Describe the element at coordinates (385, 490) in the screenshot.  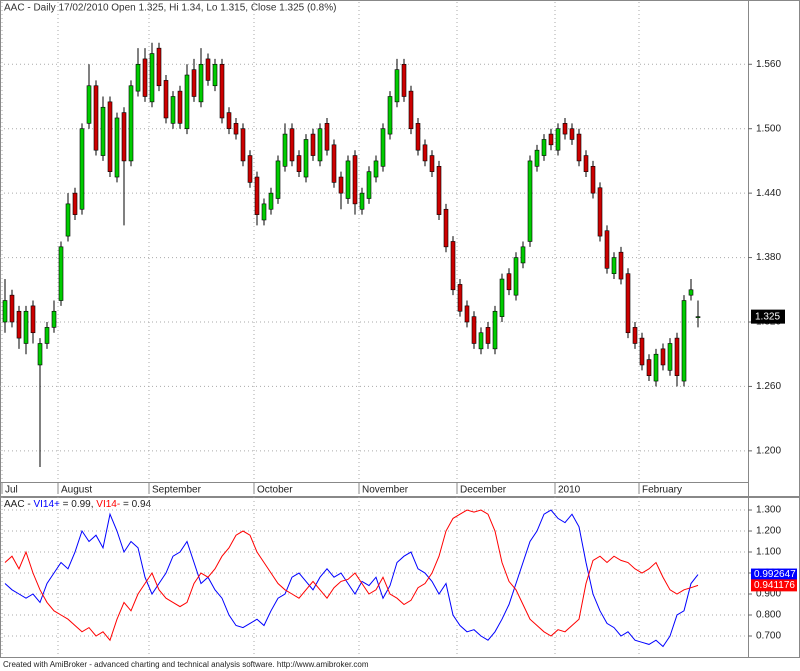
I see `x-tick-label: November` at that location.